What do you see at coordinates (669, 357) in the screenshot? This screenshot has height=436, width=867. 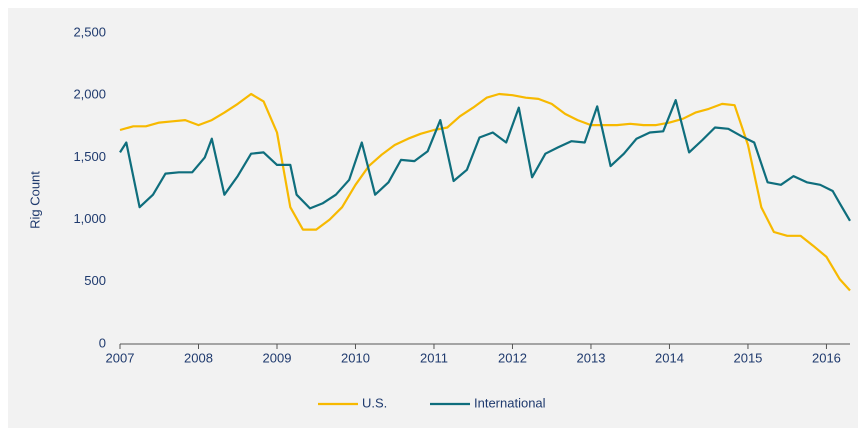 I see `x-tick-label: 2014` at bounding box center [669, 357].